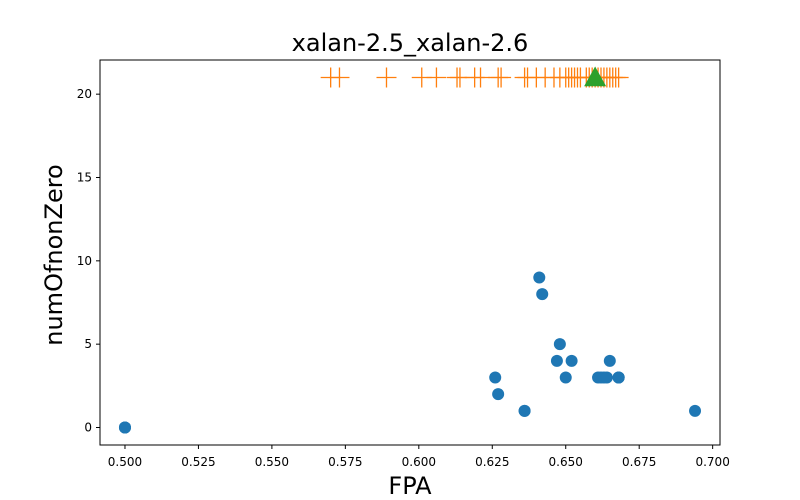 This screenshot has height=500, width=800. Describe the element at coordinates (84, 178) in the screenshot. I see `y-tick-label: 15` at that location.